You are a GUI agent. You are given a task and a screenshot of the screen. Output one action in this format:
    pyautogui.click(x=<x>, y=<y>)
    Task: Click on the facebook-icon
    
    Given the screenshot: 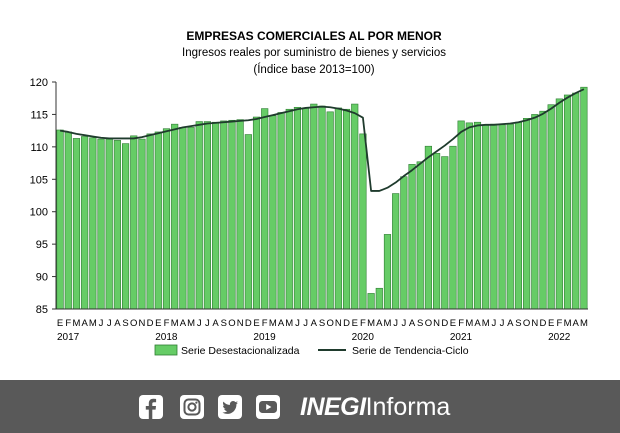 What is the action you would take?
    pyautogui.click(x=151, y=407)
    